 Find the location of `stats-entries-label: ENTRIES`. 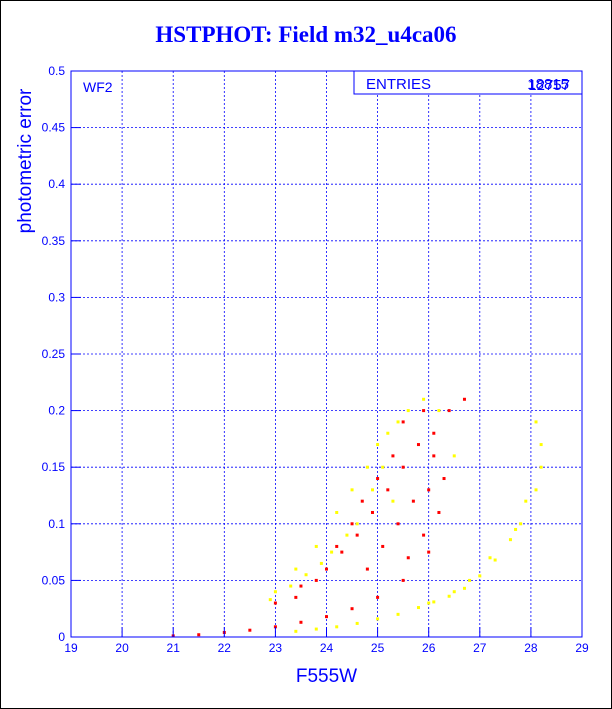

stats-entries-label: ENTRIES is located at coordinates (398, 84).